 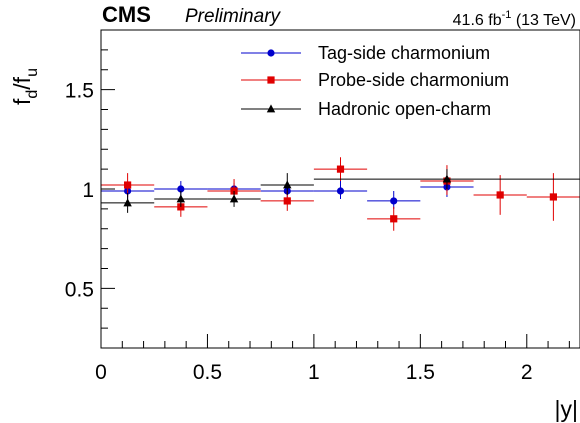 What do you see at coordinates (566, 409) in the screenshot?
I see `x-axis-label: |y|` at bounding box center [566, 409].